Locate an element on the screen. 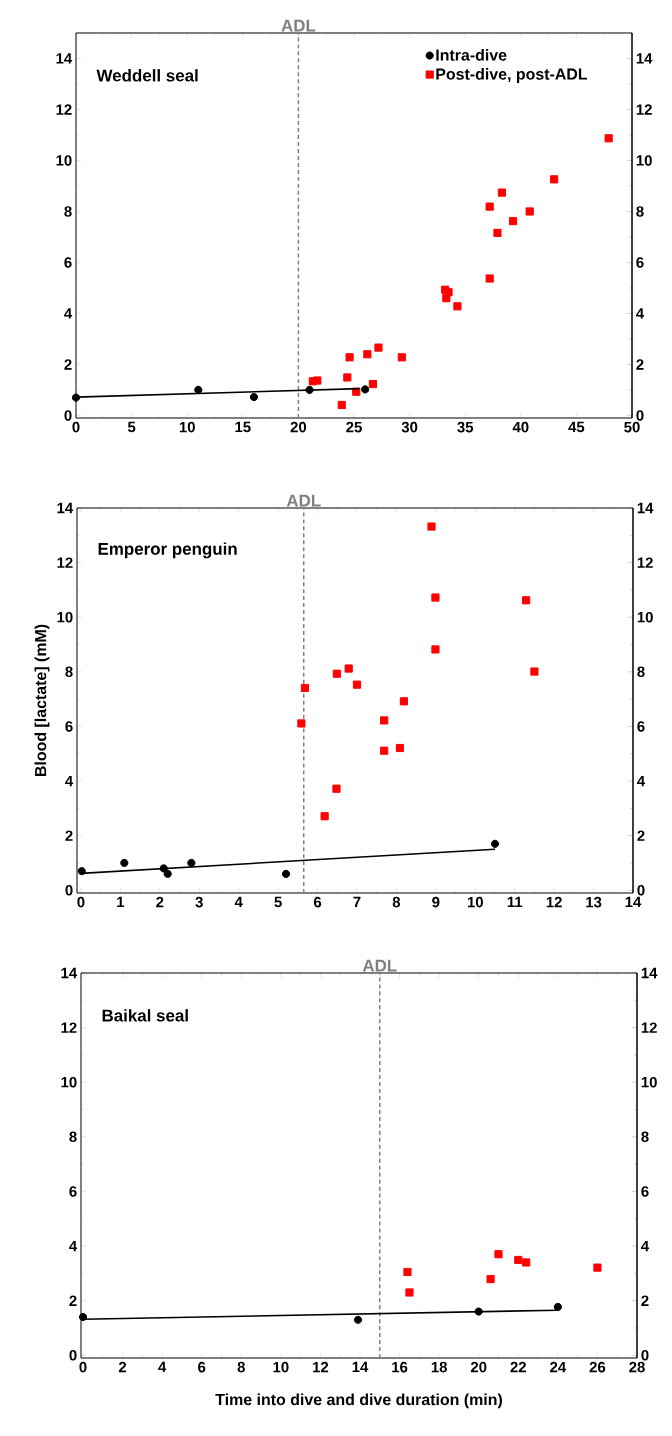  y2-tick-label: 8 is located at coordinates (645, 1137).